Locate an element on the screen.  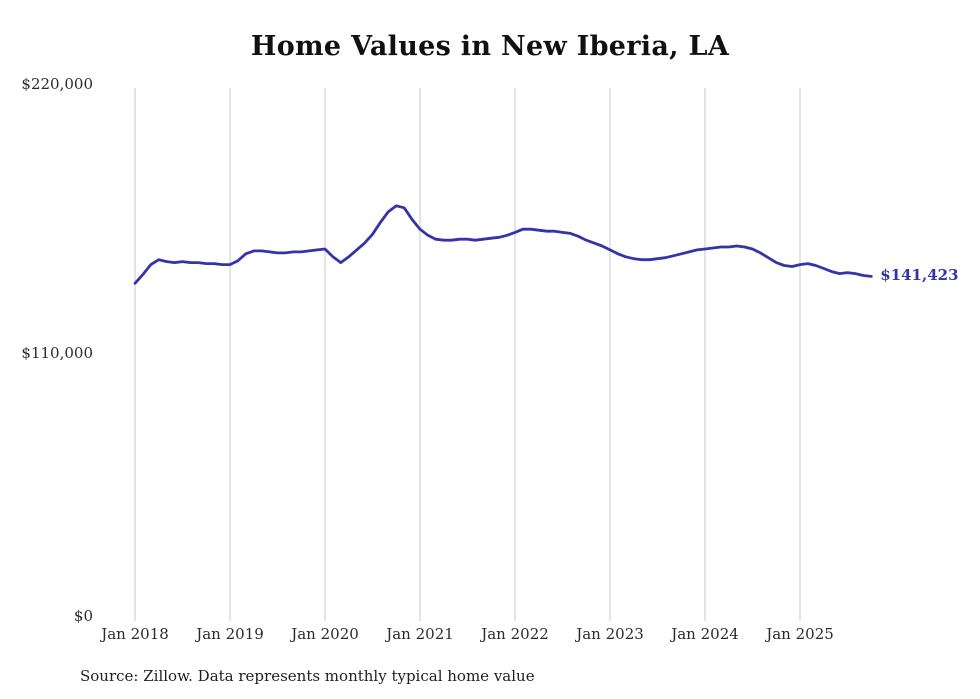
x-axis-tick-label: Jan 2018 is located at coordinates (135, 634).